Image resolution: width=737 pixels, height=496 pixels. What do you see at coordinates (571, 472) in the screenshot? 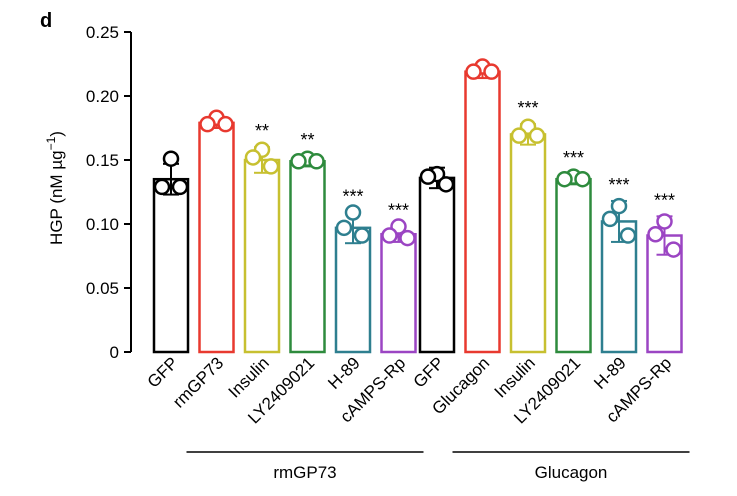
I see `group-label: Glucagon` at bounding box center [571, 472].